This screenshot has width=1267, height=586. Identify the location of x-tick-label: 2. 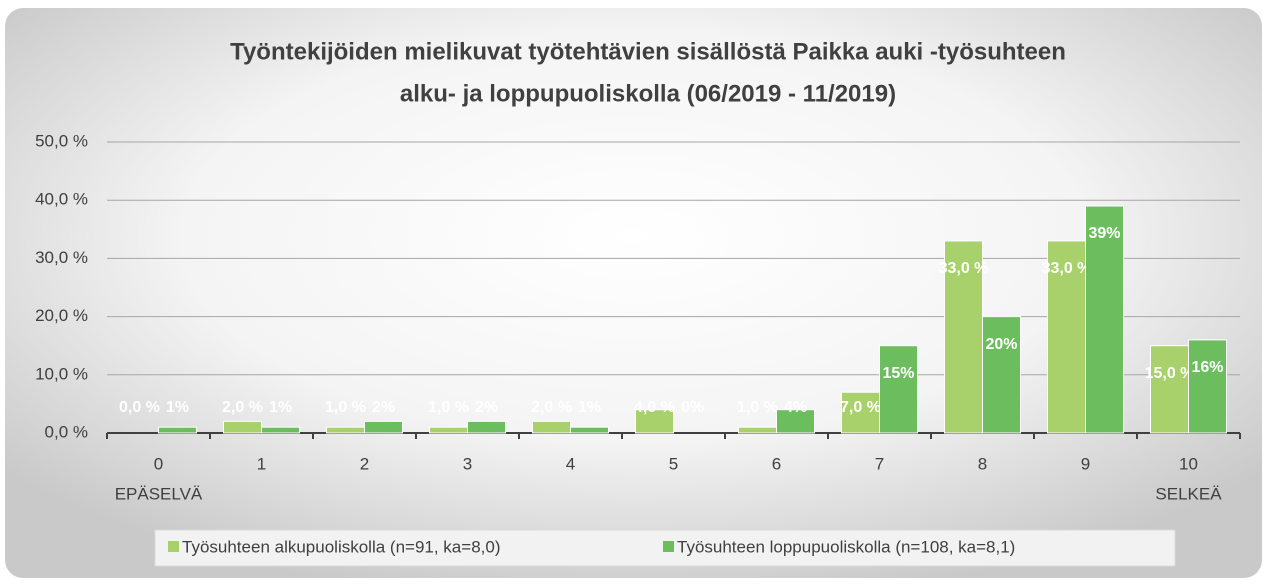
(364, 463).